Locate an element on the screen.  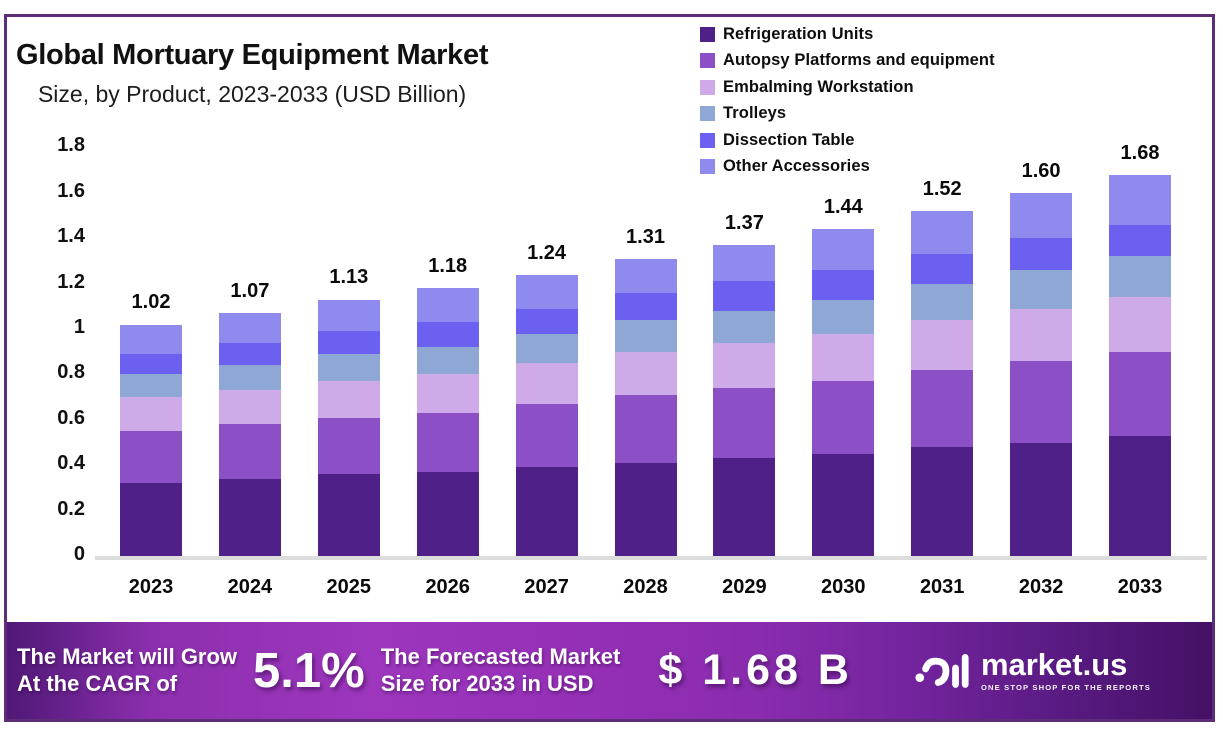
y-axis-tick-label: 1 is located at coordinates (79, 327).